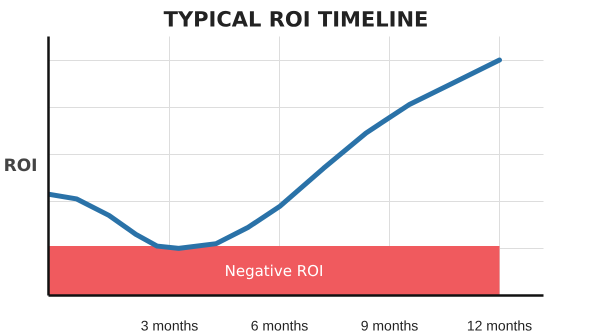  Describe the element at coordinates (274, 271) in the screenshot. I see `band-label: Negative ROI` at that location.